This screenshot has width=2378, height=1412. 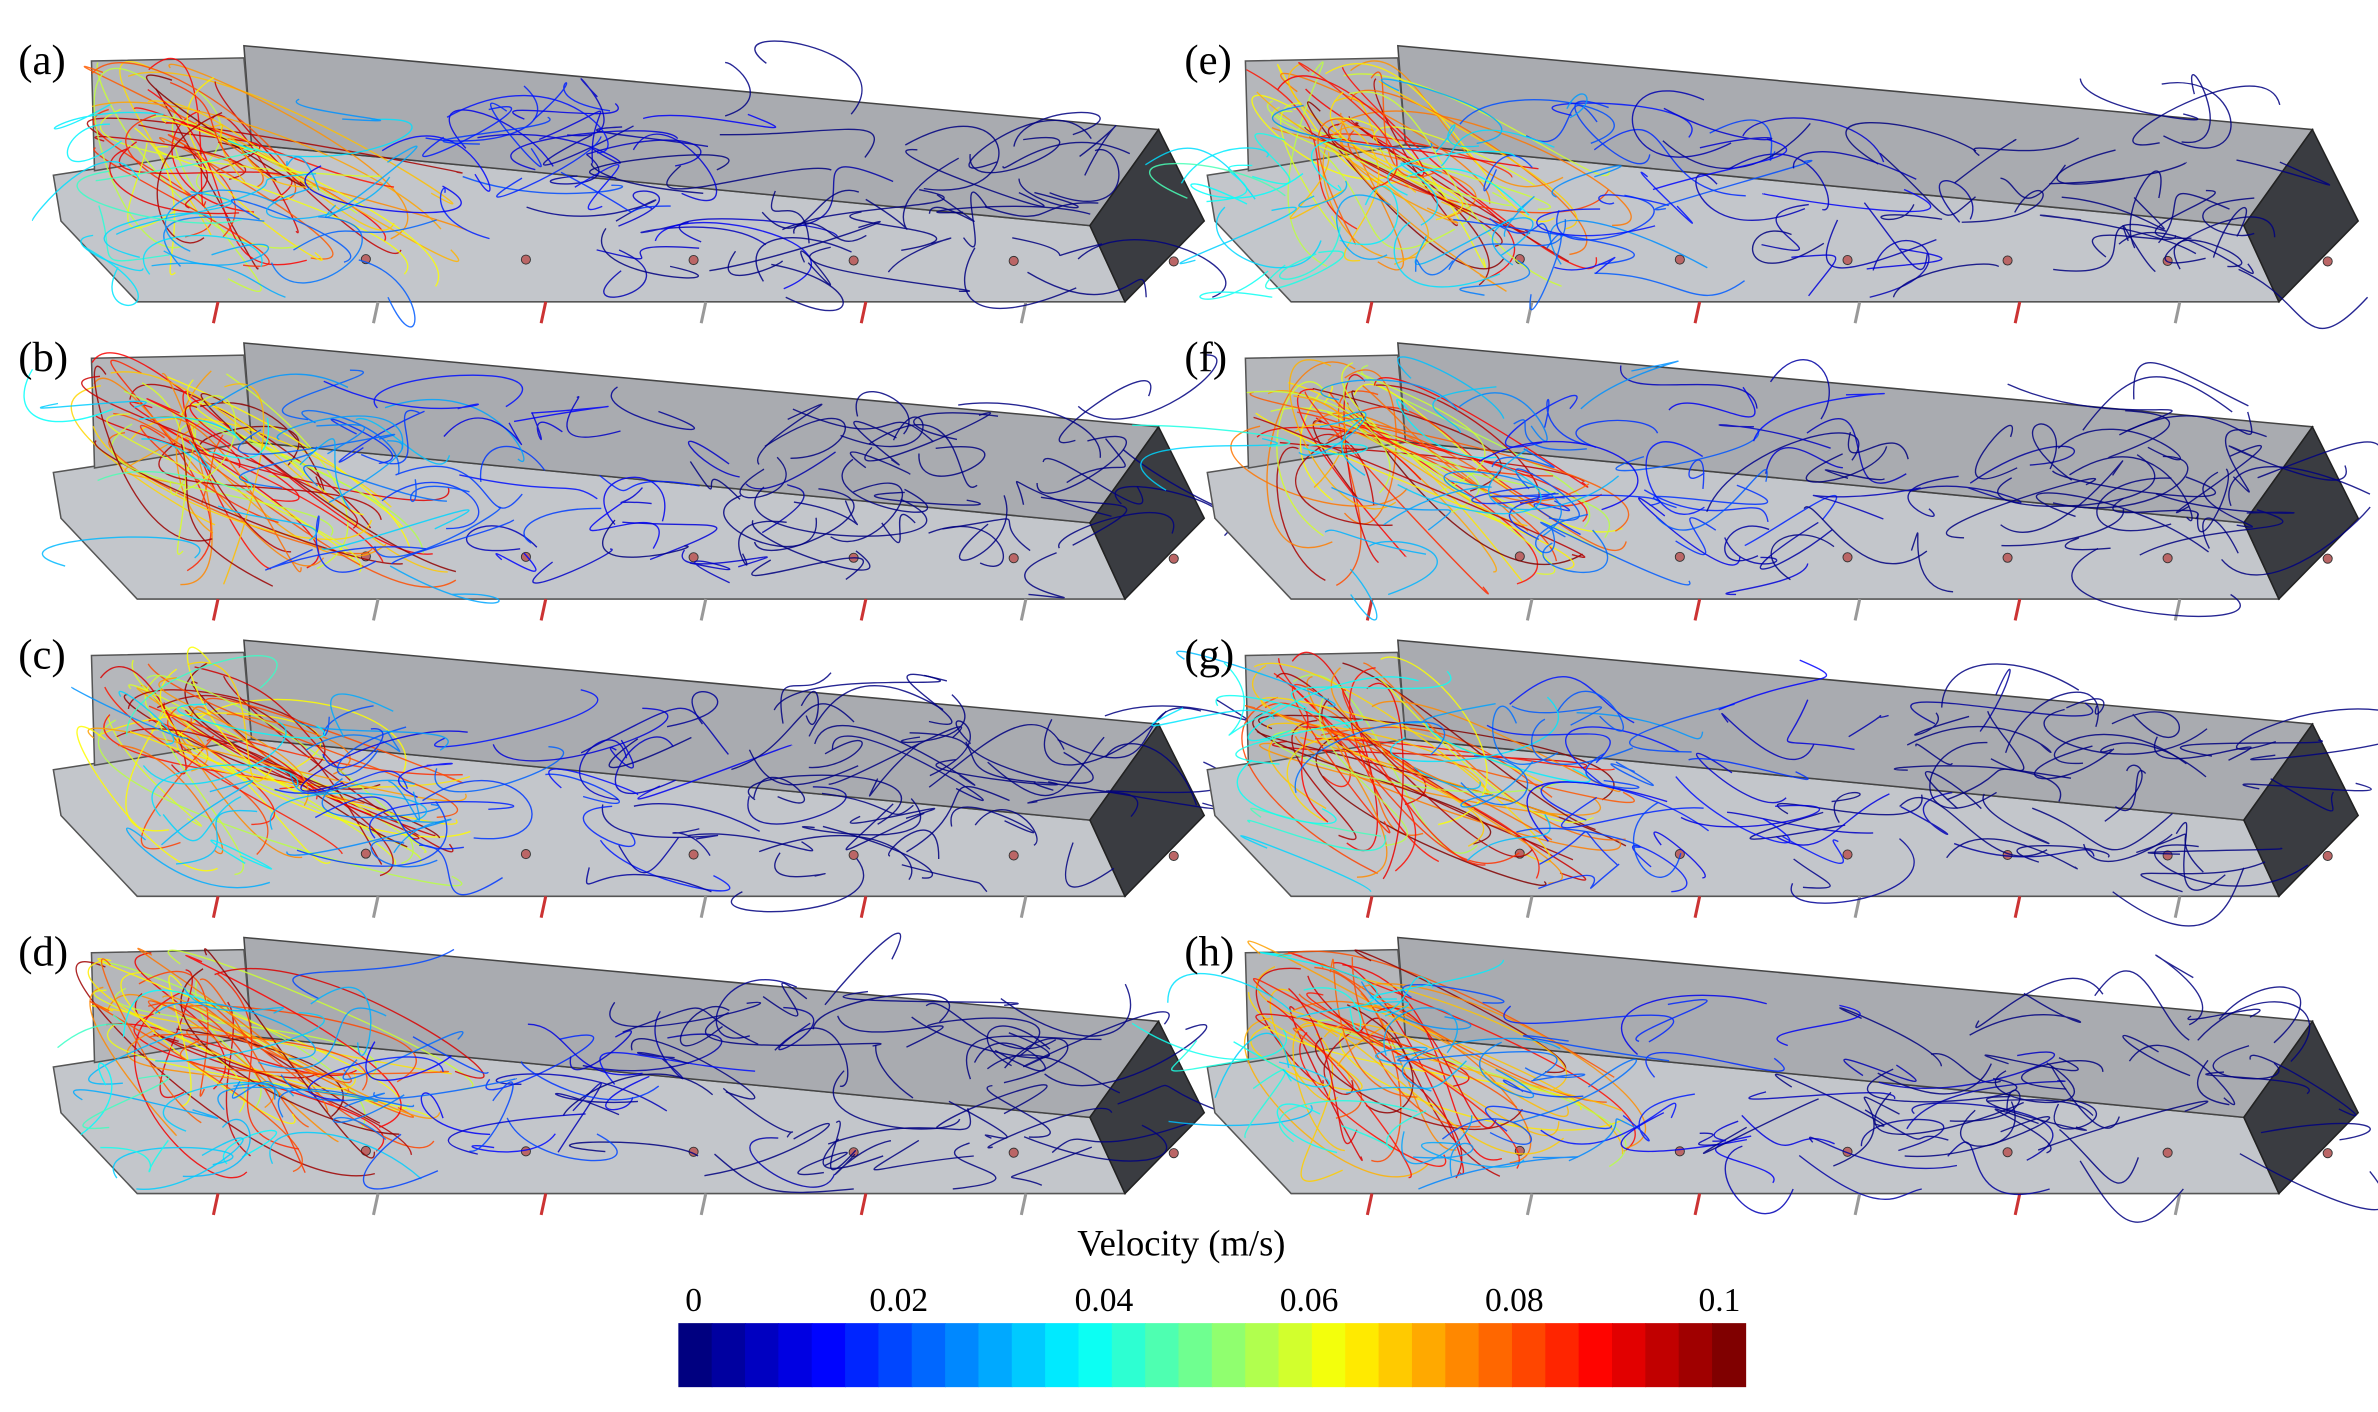 I want to click on colorbar-tick-label: 0.1, so click(x=1720, y=1300).